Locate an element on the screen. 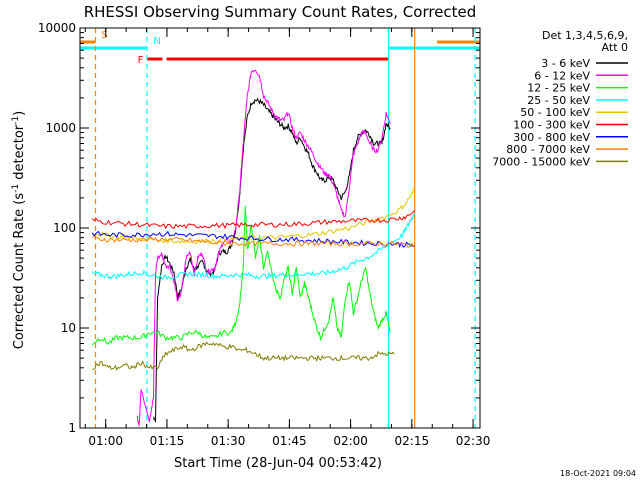  x-tick-label: 02:00 is located at coordinates (350, 441).